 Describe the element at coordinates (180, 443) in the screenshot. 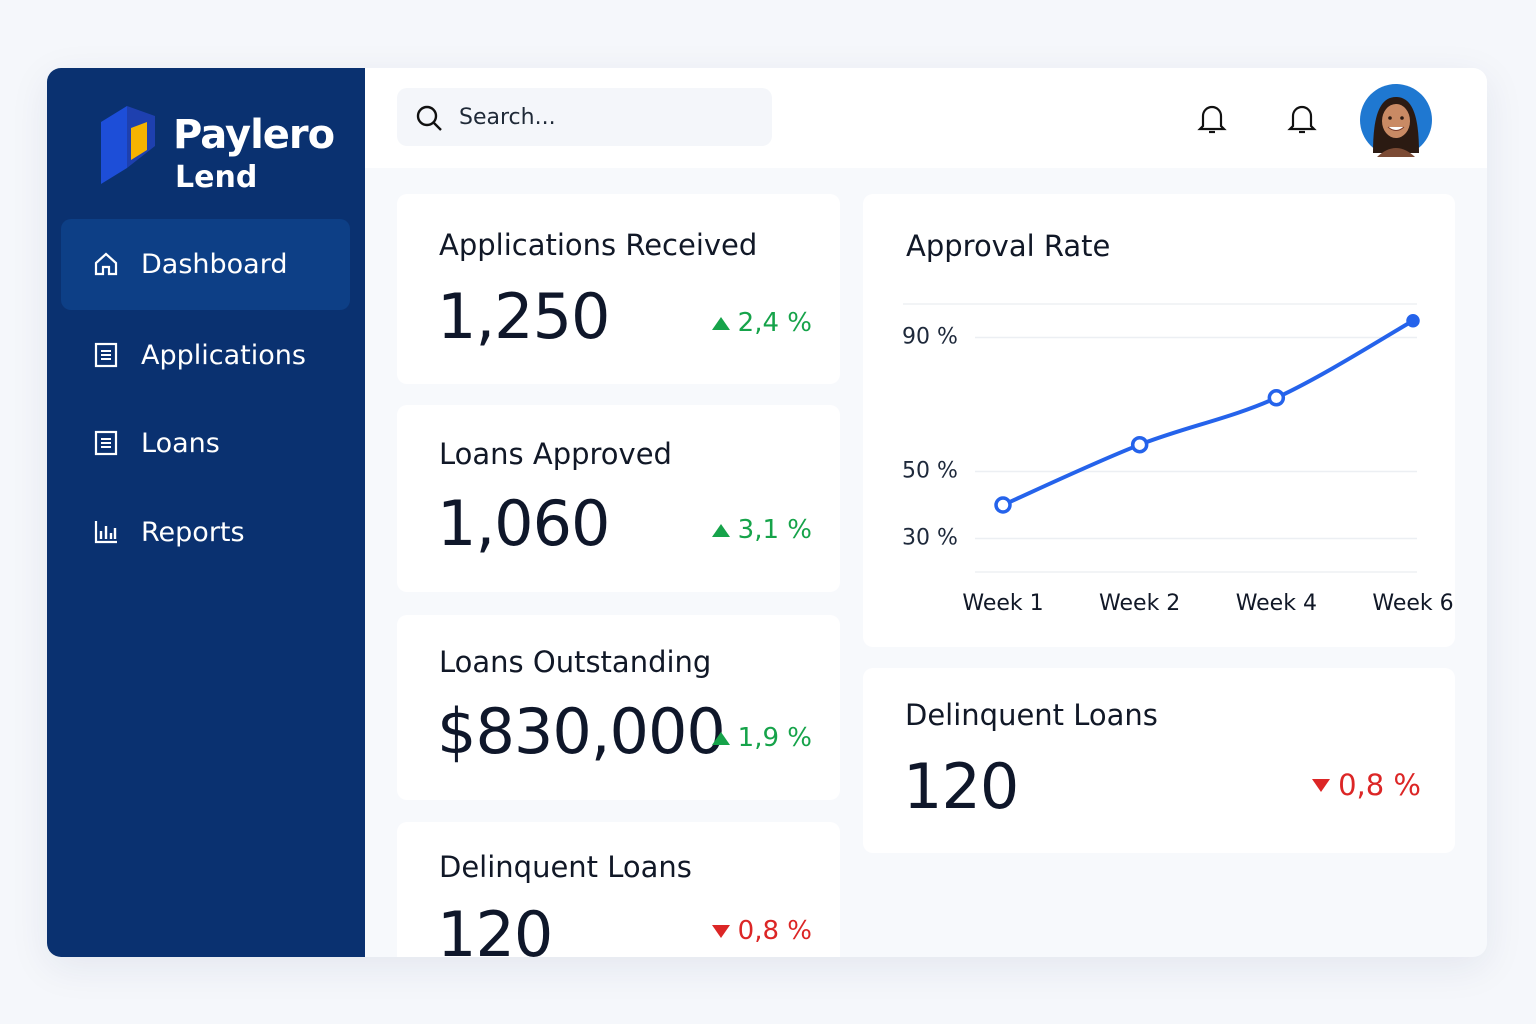

I see `nav-label: Loans` at that location.